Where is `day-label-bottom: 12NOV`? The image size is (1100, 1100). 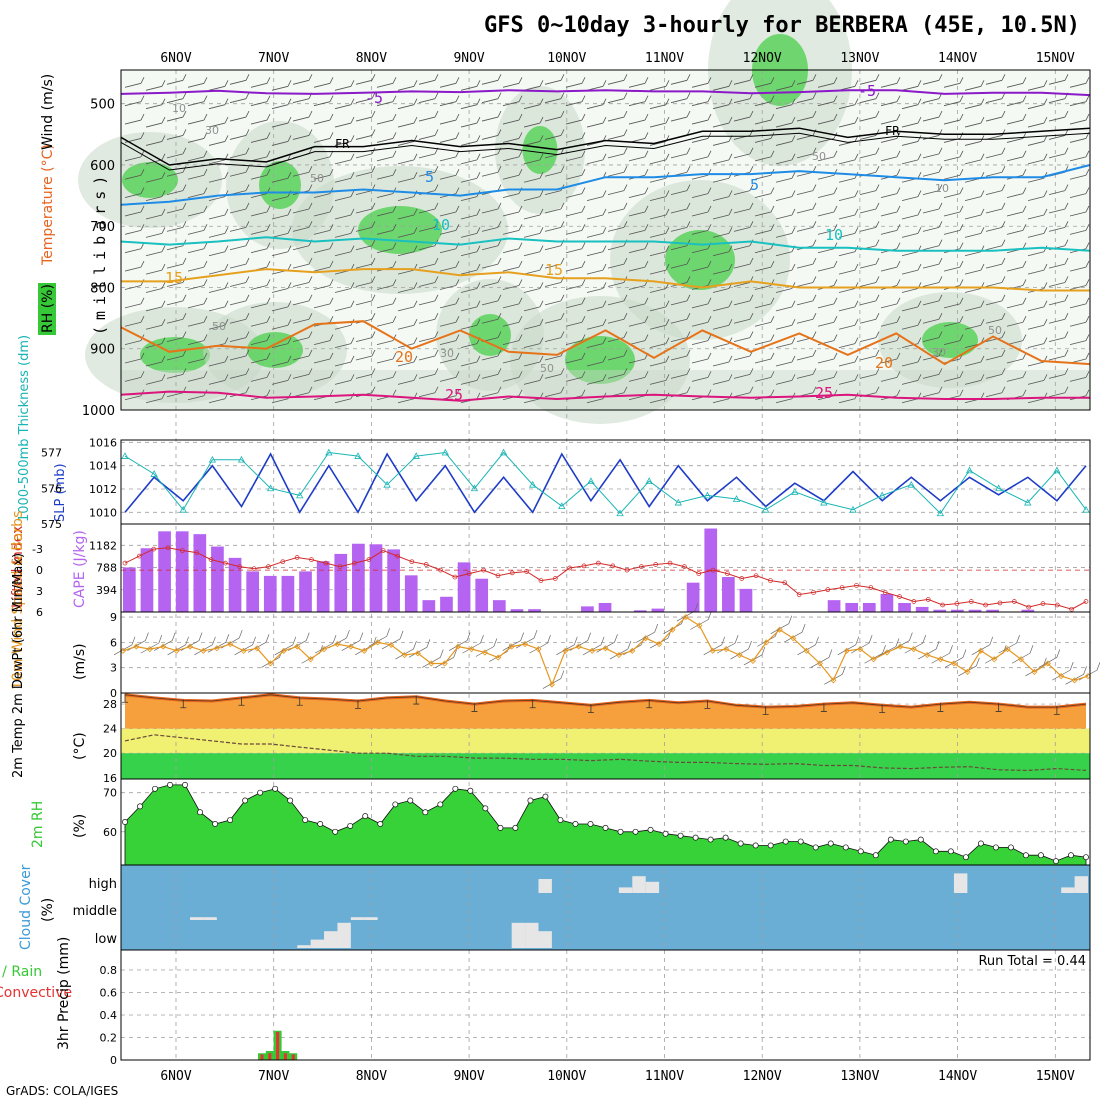
day-label-bottom: 12NOV is located at coordinates (762, 1076).